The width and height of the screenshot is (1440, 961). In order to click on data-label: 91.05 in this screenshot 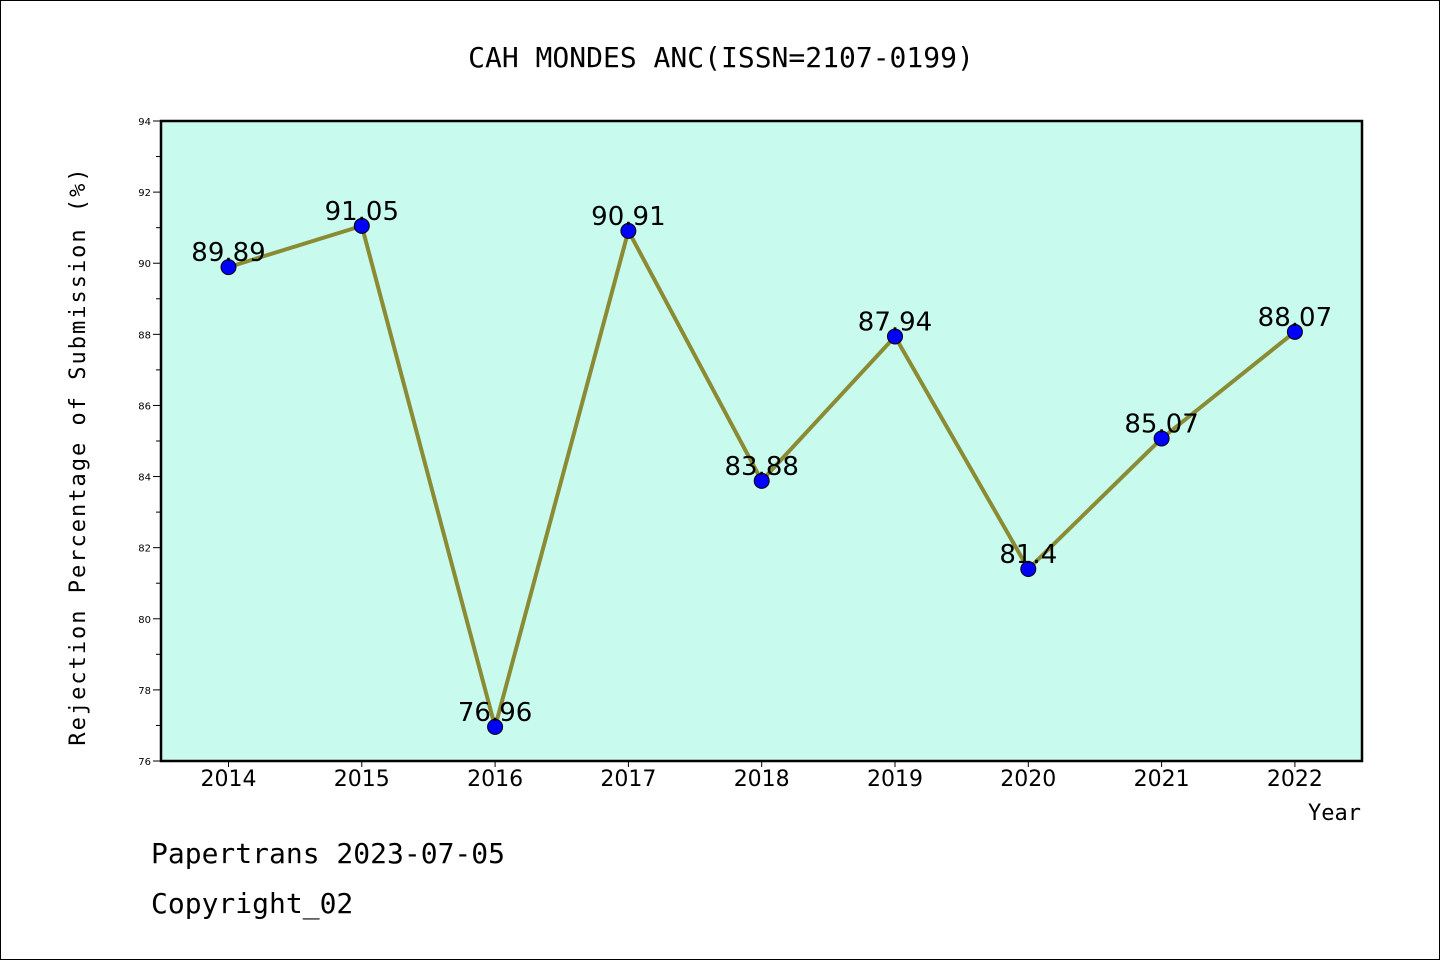, I will do `click(362, 212)`.